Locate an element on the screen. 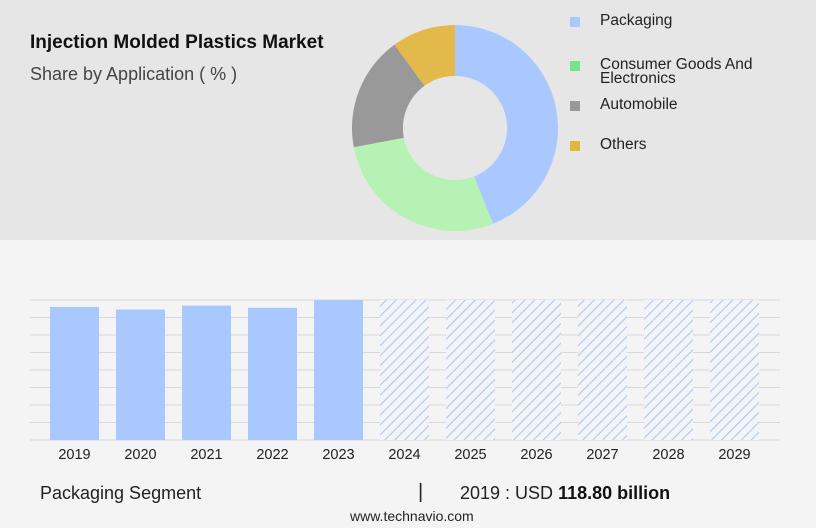  x-tick-label: 2021 is located at coordinates (206, 455).